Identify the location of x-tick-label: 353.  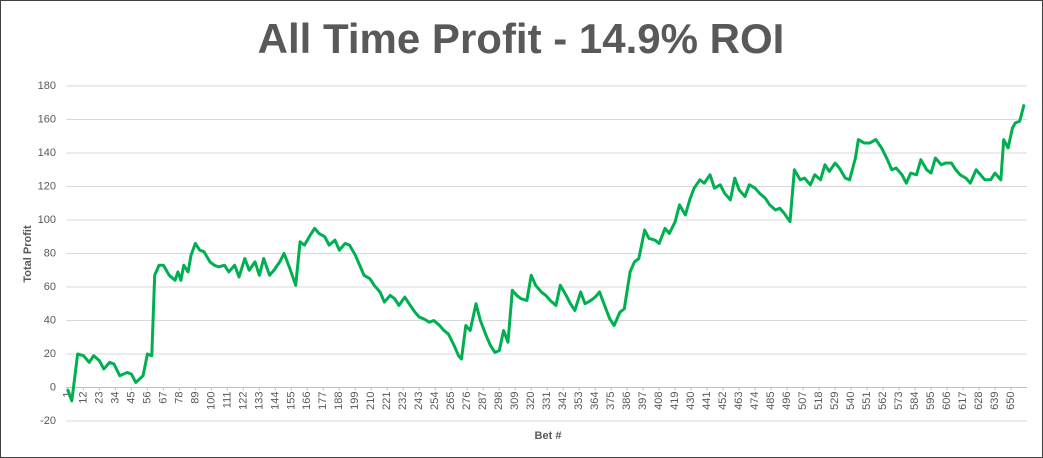
(579, 401).